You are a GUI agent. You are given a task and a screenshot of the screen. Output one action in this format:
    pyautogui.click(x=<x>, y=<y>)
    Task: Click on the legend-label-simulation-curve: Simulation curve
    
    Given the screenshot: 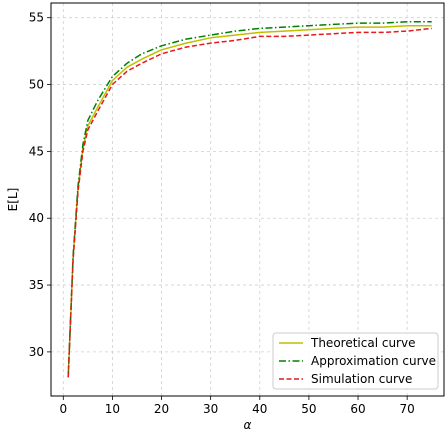 What is the action you would take?
    pyautogui.click(x=361, y=379)
    